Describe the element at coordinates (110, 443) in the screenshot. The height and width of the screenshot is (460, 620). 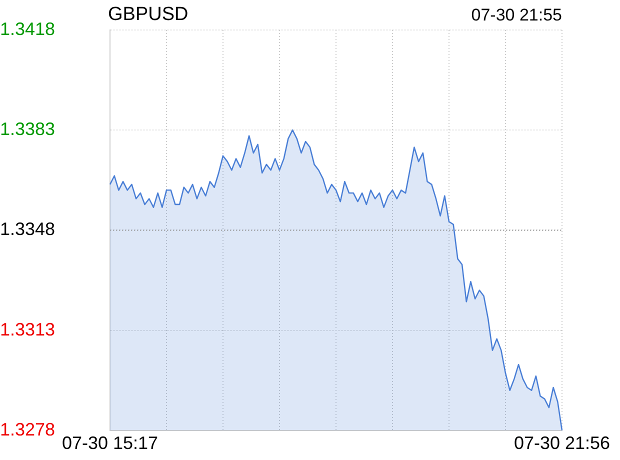
I see `x-tick-label: 07-30 15:17` at that location.